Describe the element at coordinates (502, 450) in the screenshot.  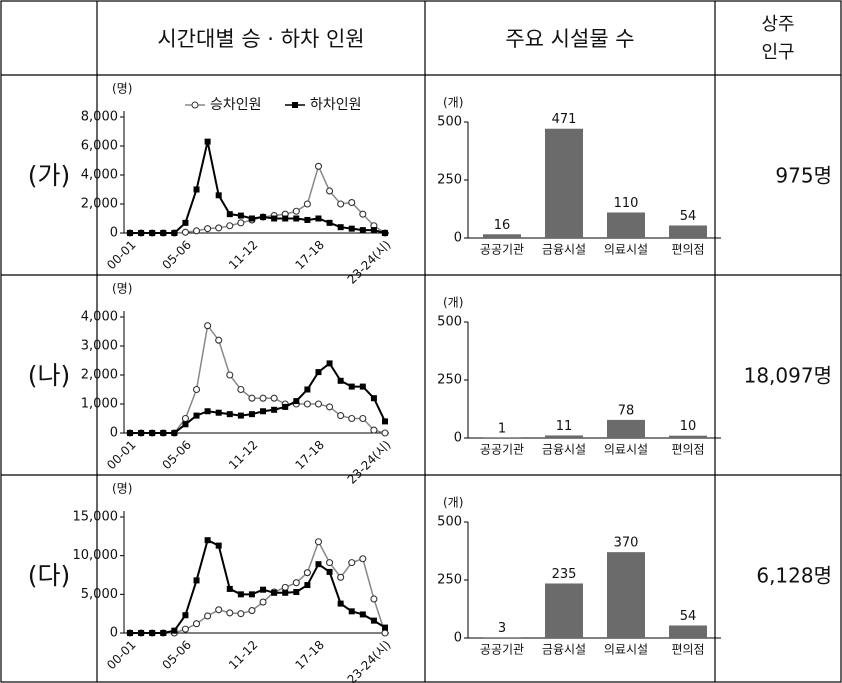
I see `x-tick-label: 공공기관` at that location.